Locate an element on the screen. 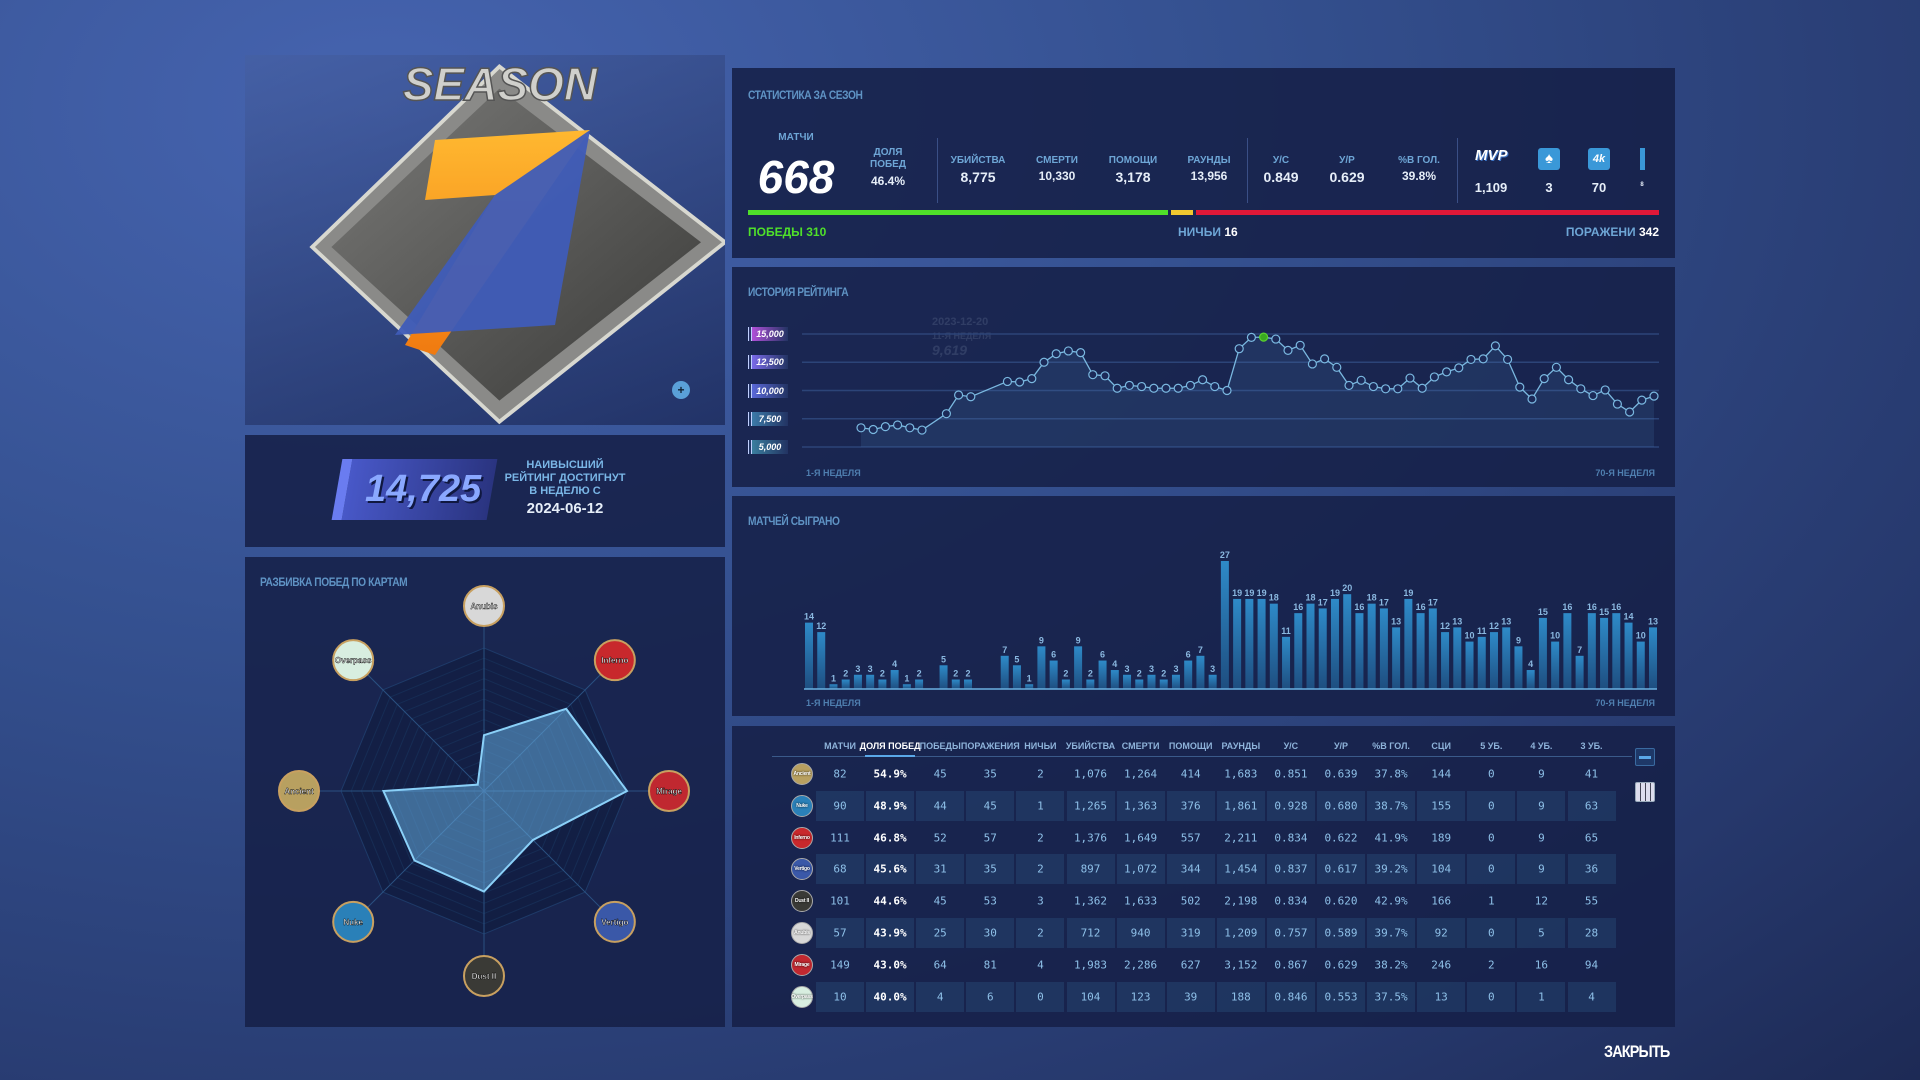 The height and width of the screenshot is (1080, 1920). column-header: 3 УБ. is located at coordinates (1591, 746).